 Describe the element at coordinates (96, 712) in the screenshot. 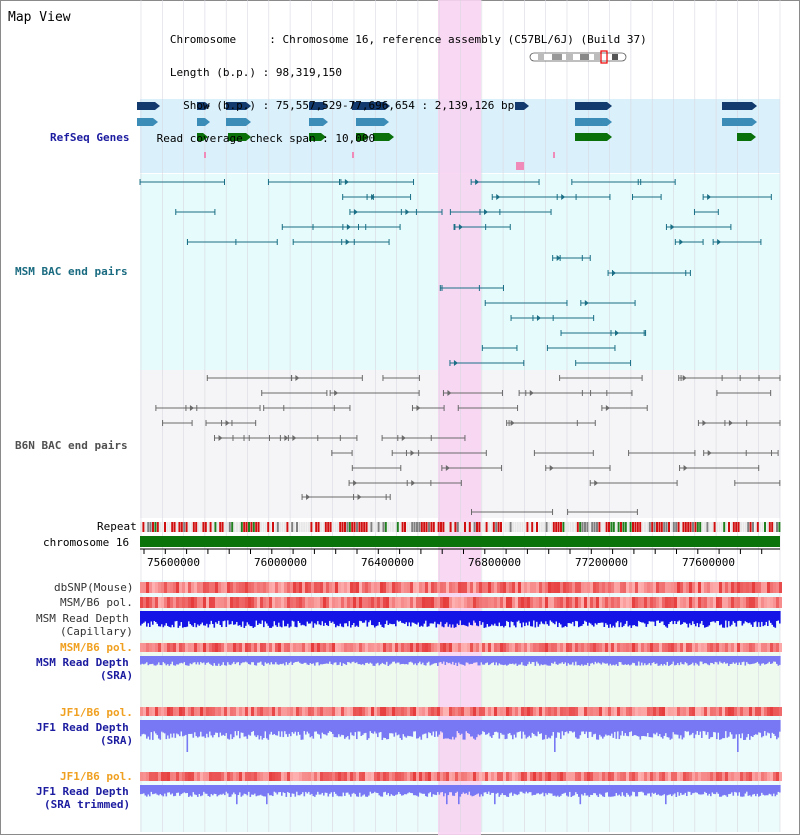

I see `track-label-jf1-pol: JF1/B6 pol.` at that location.